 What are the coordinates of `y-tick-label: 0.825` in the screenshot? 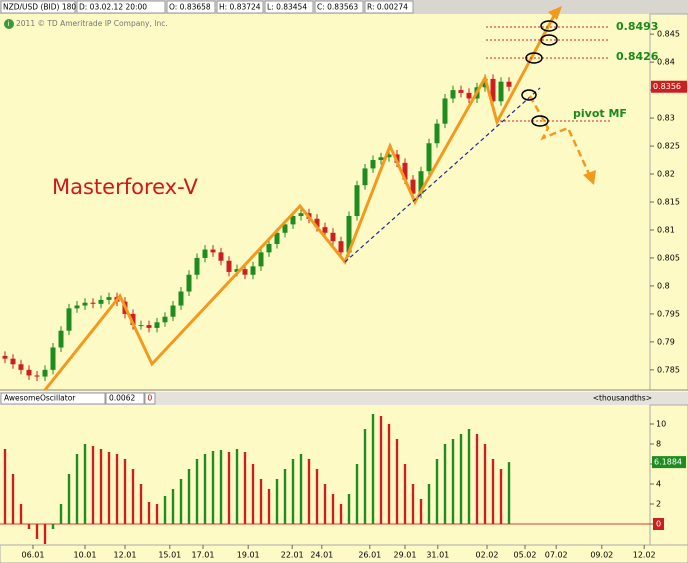 It's located at (668, 146).